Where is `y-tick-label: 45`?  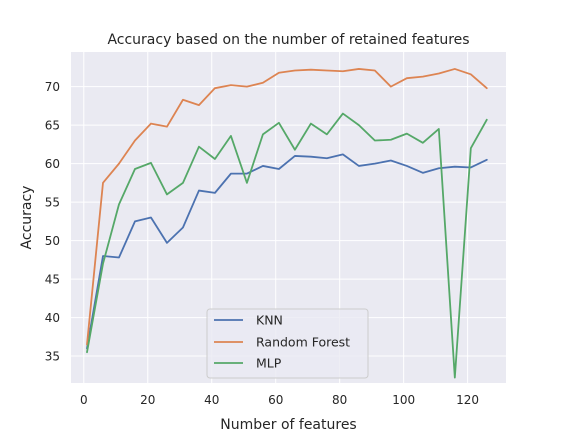
y-tick-label: 45 is located at coordinates (52, 280).